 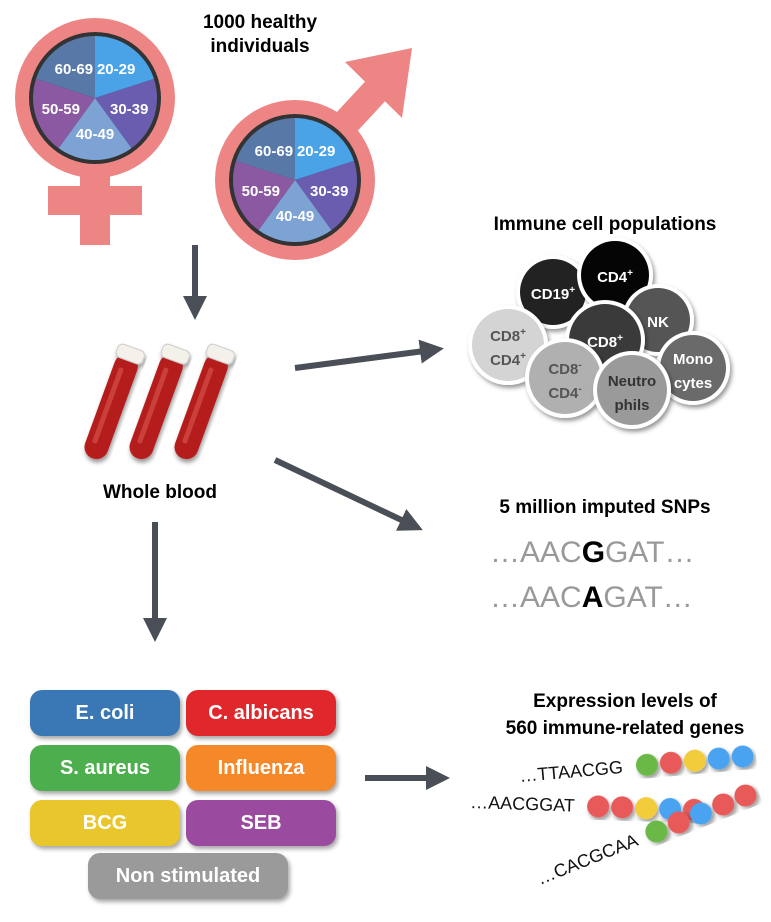 I want to click on expression-title-line1: Expression levels of, so click(x=625, y=701).